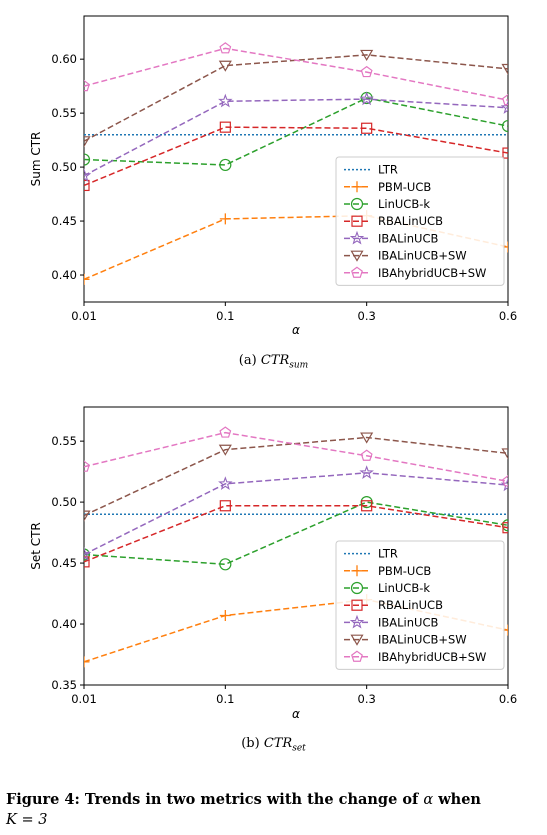 This screenshot has height=835, width=547. I want to click on figure-caption-suffix: when, so click(459, 799).